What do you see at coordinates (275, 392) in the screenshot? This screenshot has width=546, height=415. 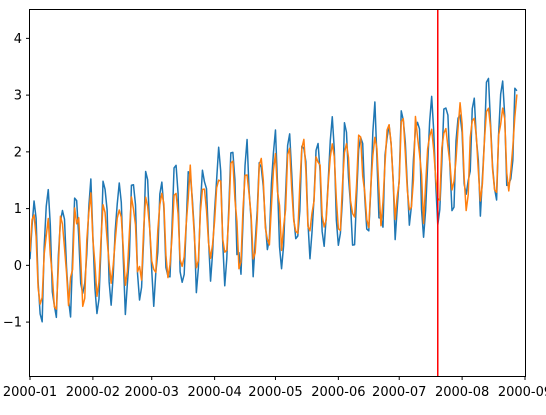 I see `x-tick-label: 2000-05` at bounding box center [275, 392].